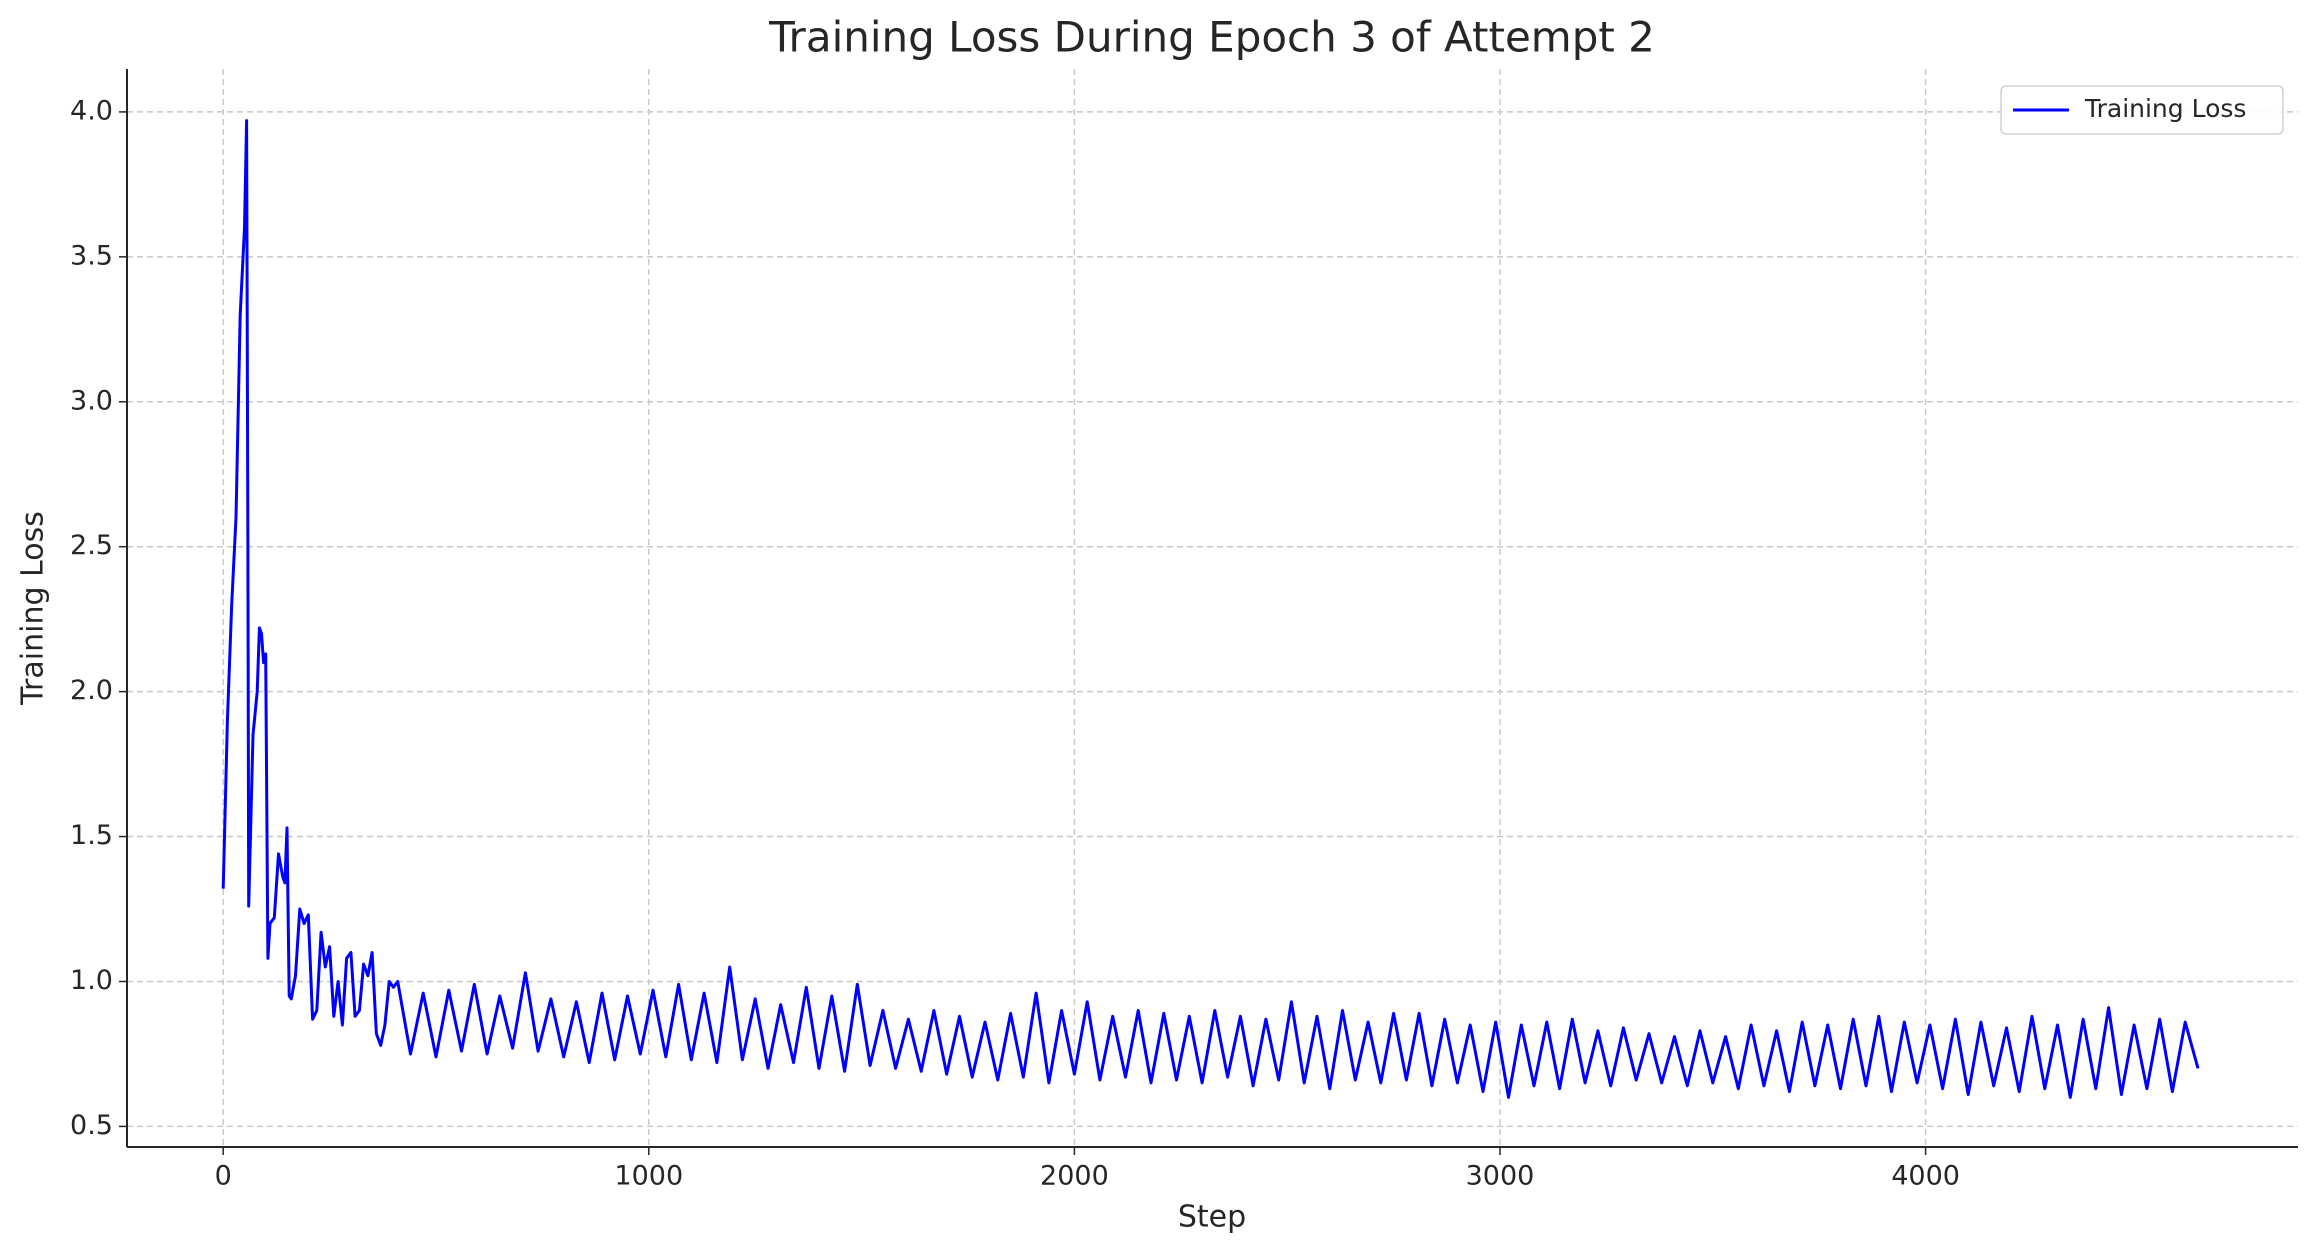 The image size is (2317, 1255). I want to click on y-tick-label: 4.0, so click(91, 110).